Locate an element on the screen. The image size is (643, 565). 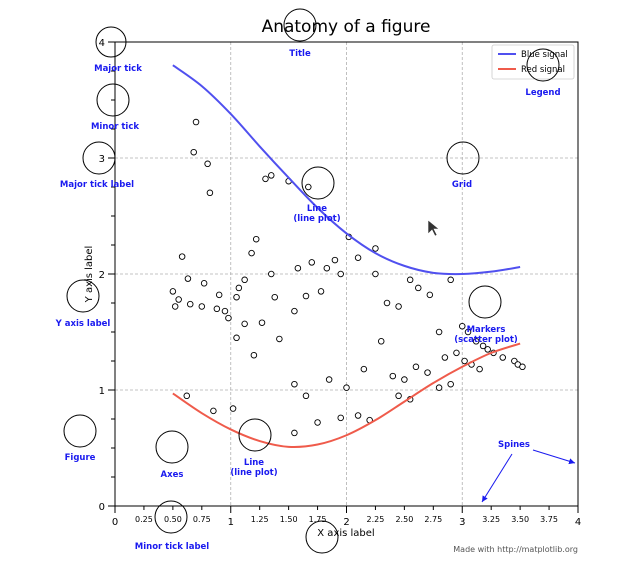
y-axis-label-marker is located at coordinates (83, 296).